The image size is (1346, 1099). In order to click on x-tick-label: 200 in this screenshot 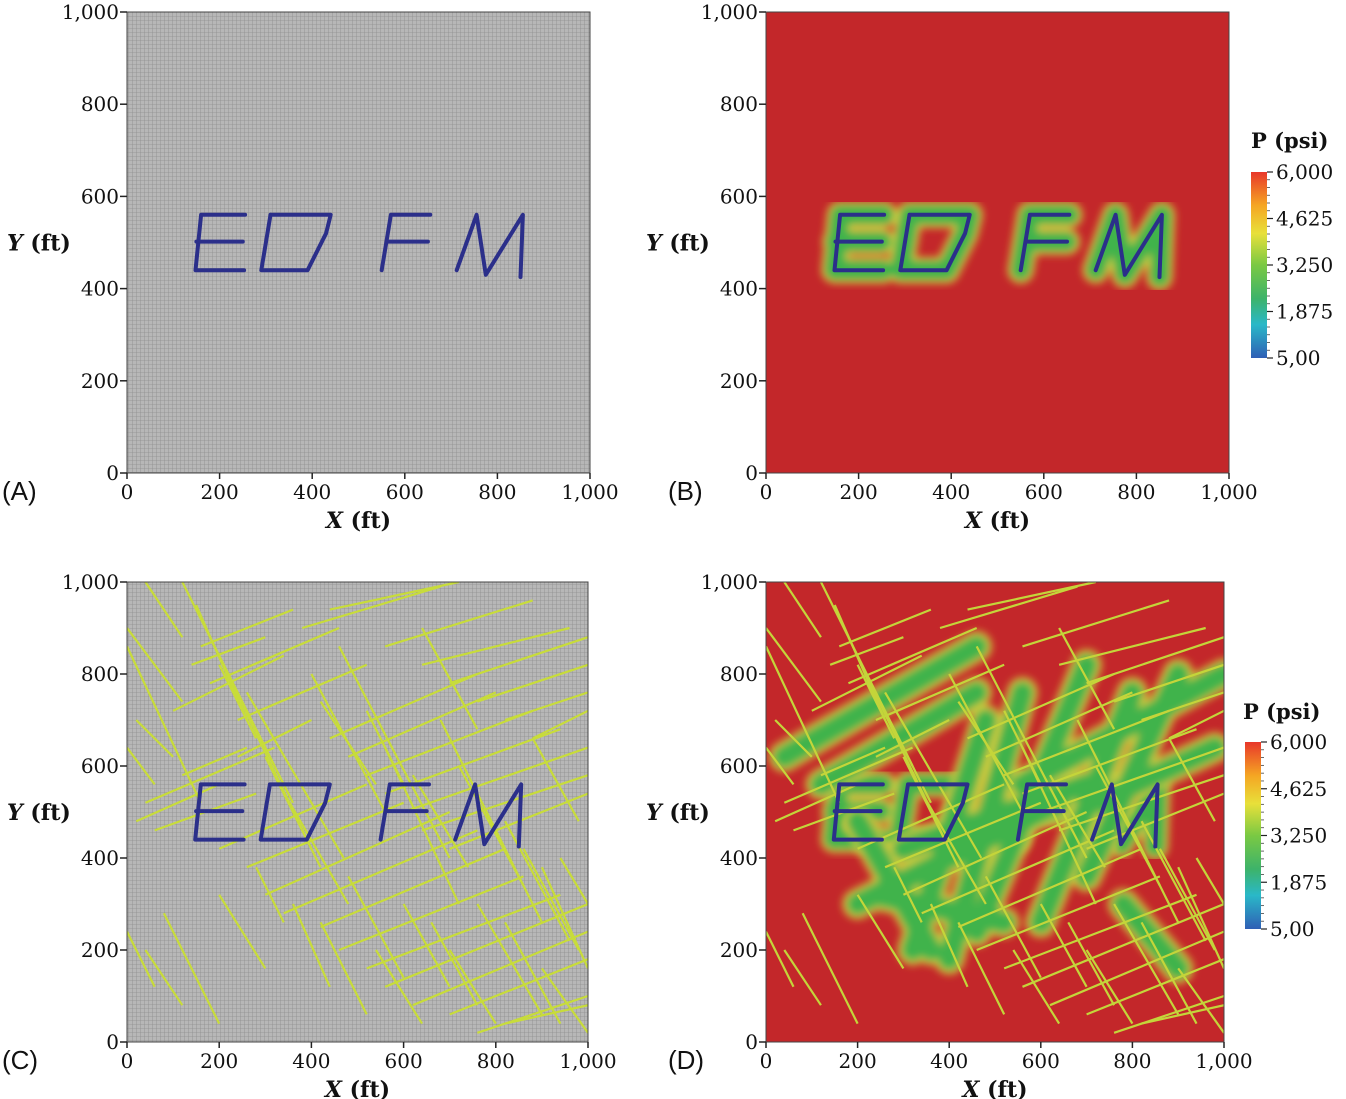, I will do `click(220, 492)`.